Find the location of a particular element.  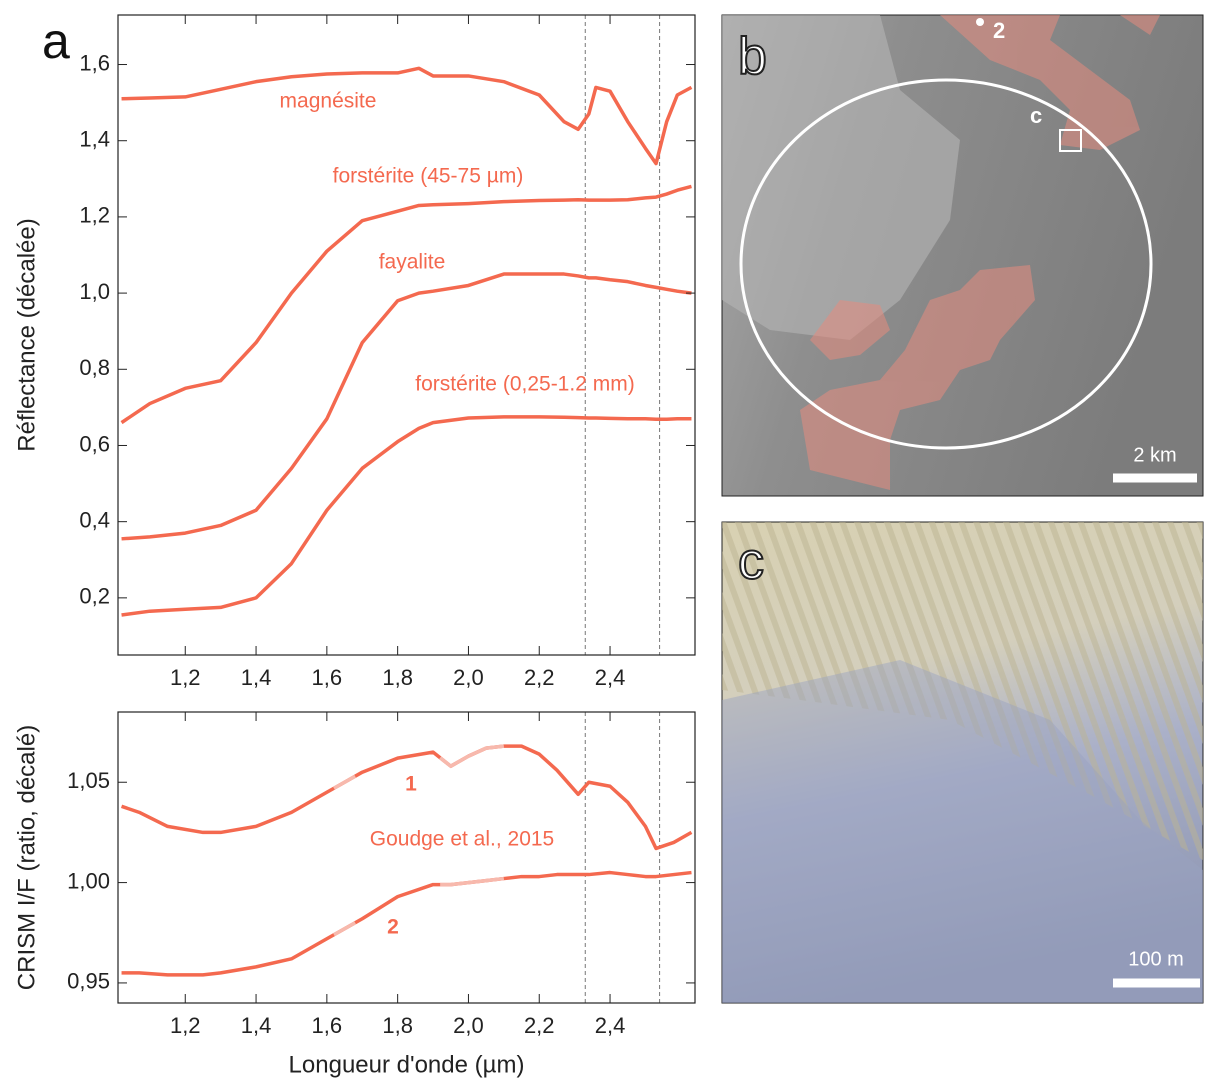

dunes is located at coordinates (962, 691).